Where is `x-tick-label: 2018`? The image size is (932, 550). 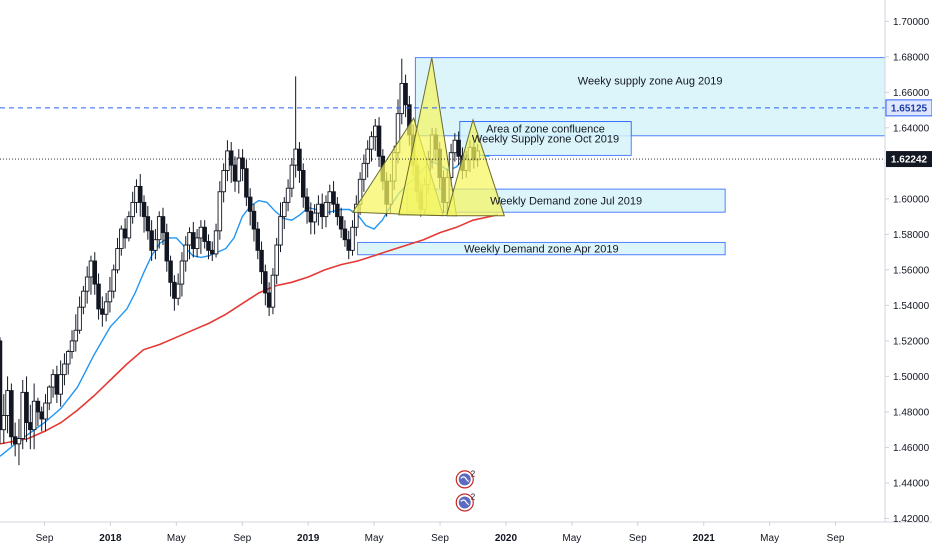 x-tick-label: 2018 is located at coordinates (110, 538).